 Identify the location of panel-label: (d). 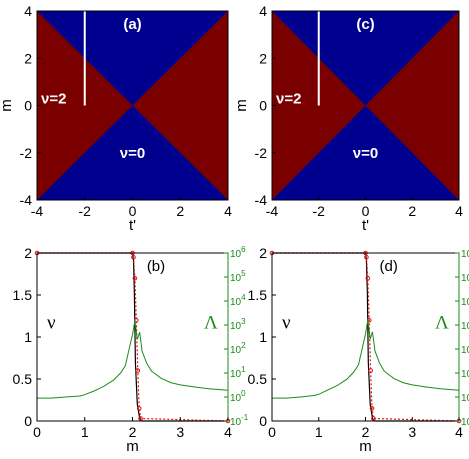
(389, 266).